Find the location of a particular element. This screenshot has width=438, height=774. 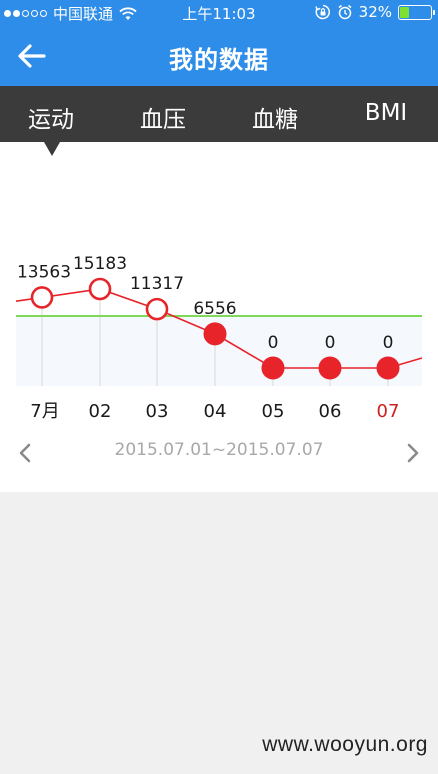

status-bar: 中国联通 上午11:03 32% is located at coordinates (219, 13).